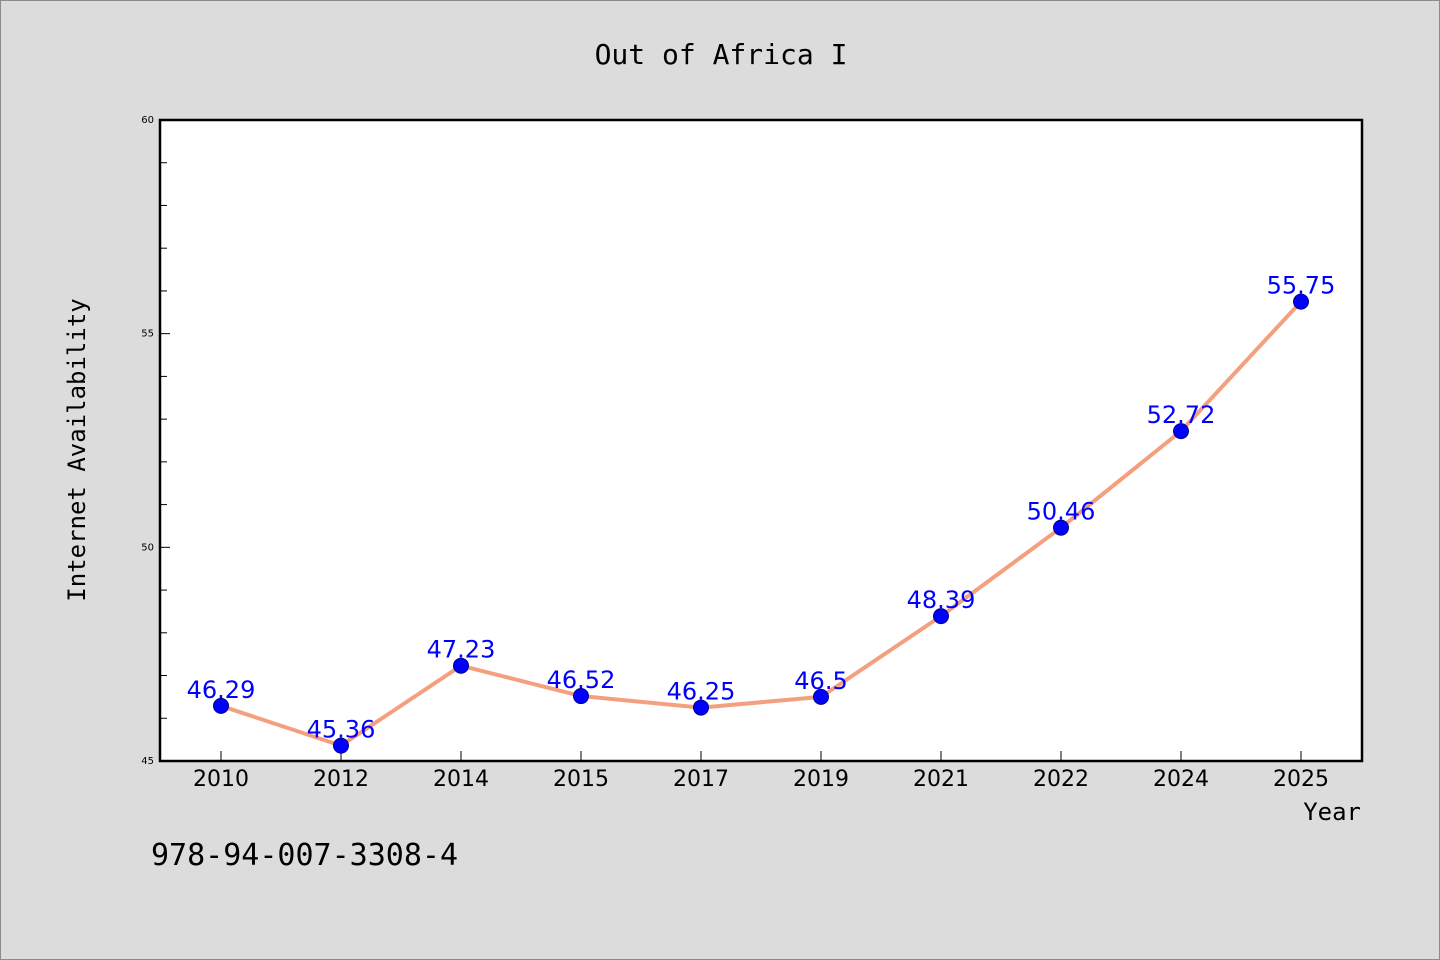 This screenshot has width=1440, height=960. Describe the element at coordinates (147, 334) in the screenshot. I see `y-tick-label: 55` at that location.